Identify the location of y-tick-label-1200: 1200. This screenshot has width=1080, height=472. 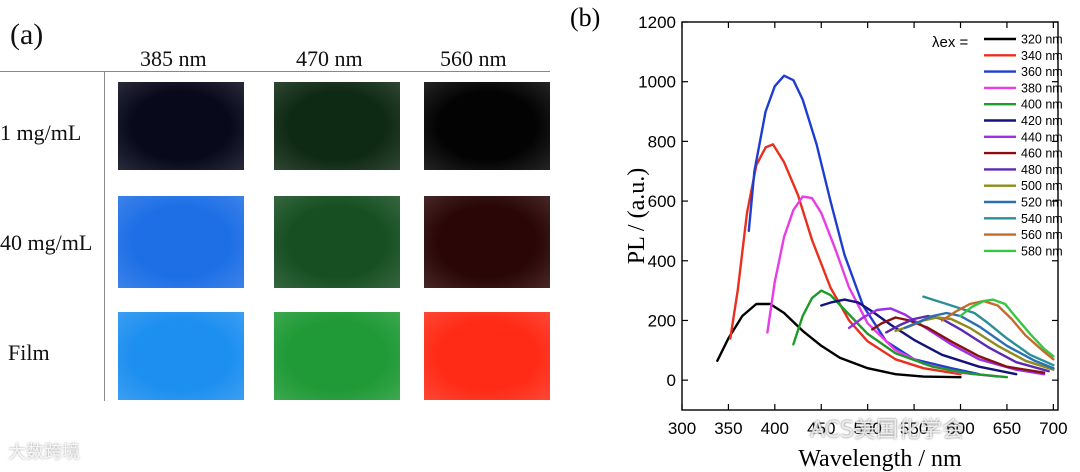
(657, 22).